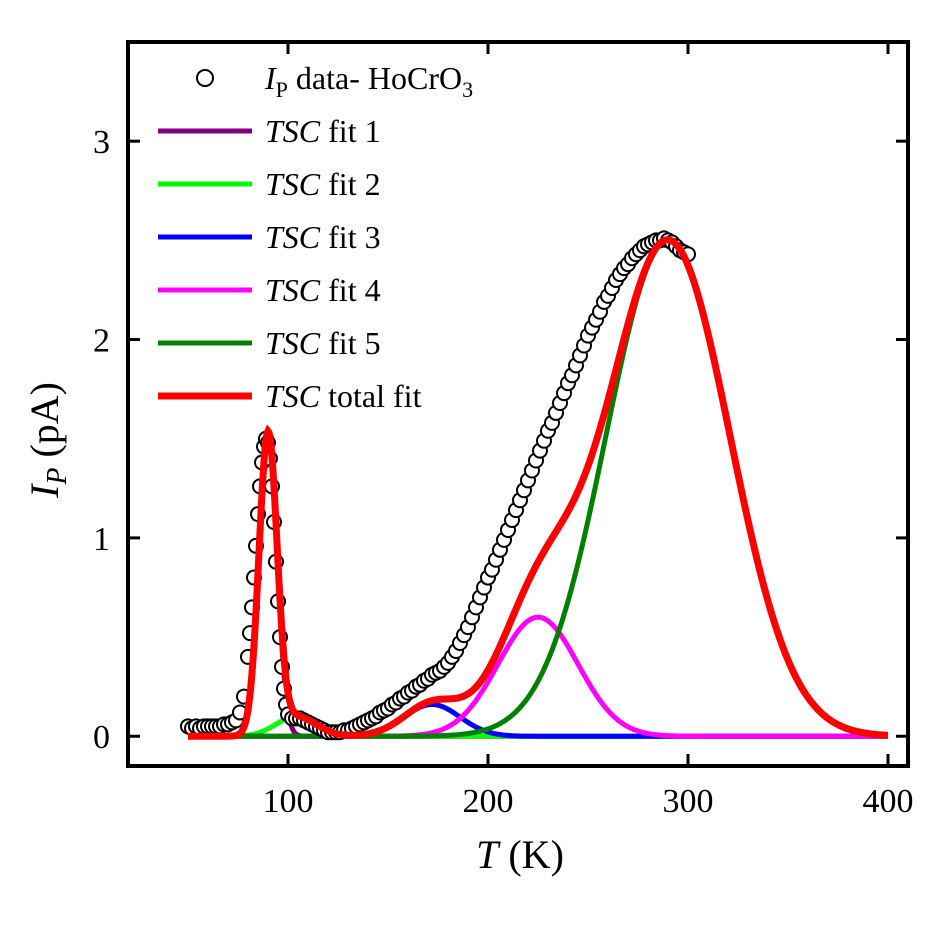 The height and width of the screenshot is (945, 945). Describe the element at coordinates (520, 854) in the screenshot. I see `x-axis-title: T (K)` at that location.